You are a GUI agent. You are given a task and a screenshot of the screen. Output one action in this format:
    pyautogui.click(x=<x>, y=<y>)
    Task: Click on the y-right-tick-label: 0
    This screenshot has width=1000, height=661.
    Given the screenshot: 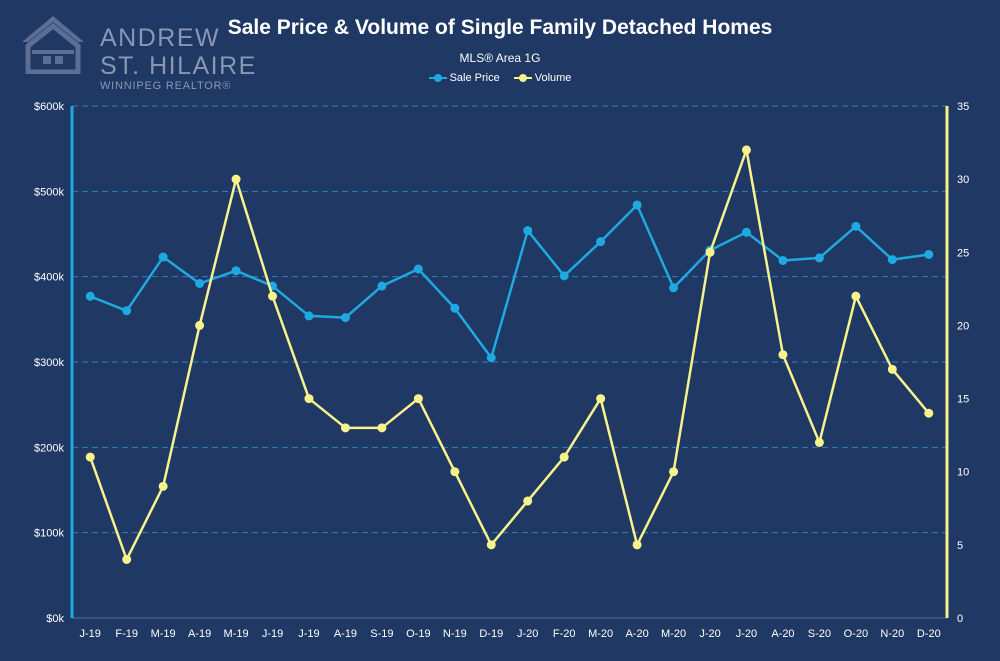 What is the action you would take?
    pyautogui.click(x=960, y=619)
    